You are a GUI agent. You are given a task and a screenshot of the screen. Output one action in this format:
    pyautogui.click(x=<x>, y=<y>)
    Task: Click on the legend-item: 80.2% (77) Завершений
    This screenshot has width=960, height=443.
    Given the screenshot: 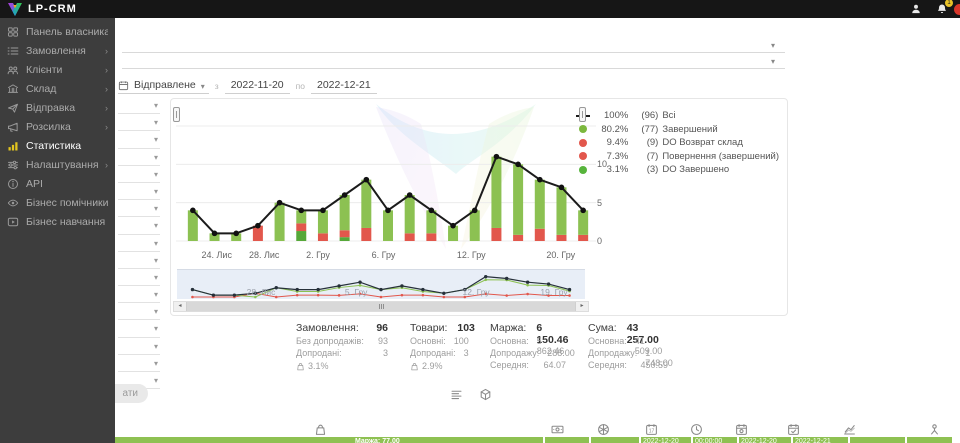 What is the action you would take?
    pyautogui.click(x=677, y=130)
    